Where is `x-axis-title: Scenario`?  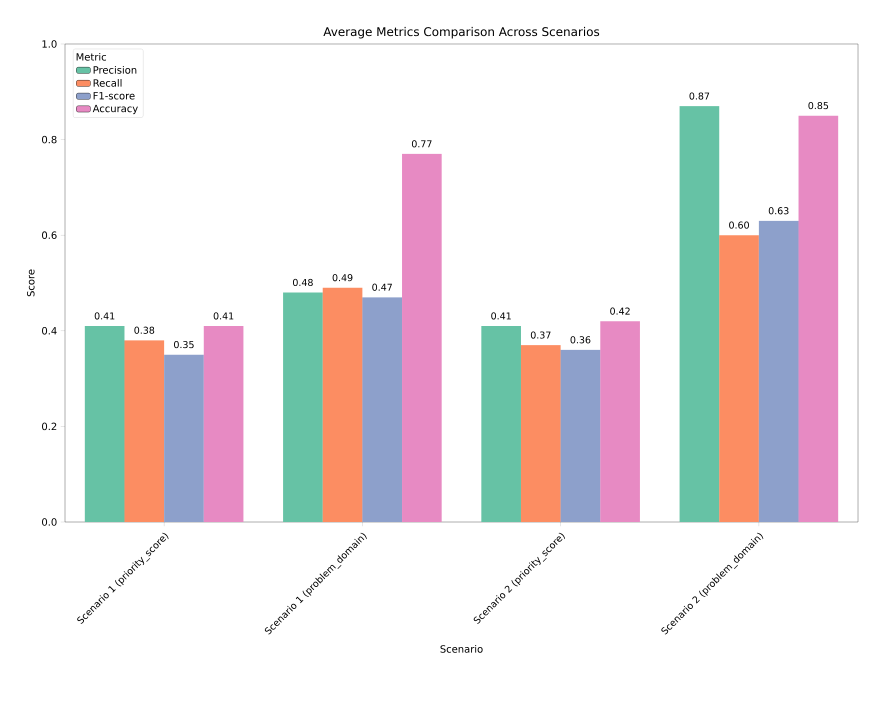
x-axis-title: Scenario is located at coordinates (461, 649).